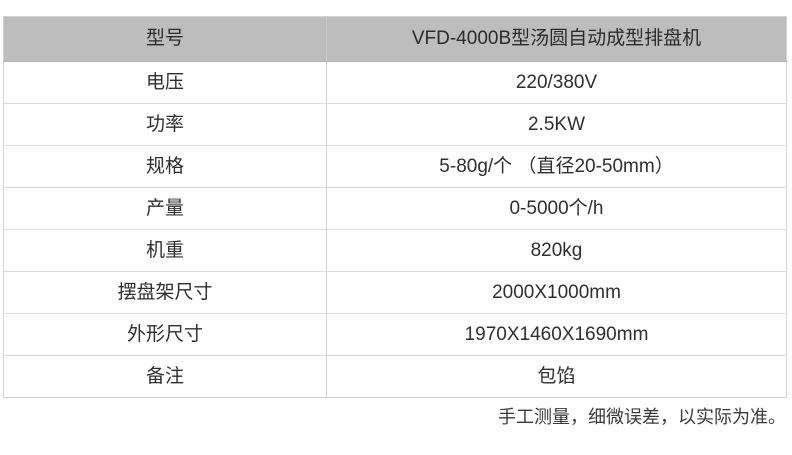  What do you see at coordinates (556, 292) in the screenshot?
I see `row-value: 2000X1000mm` at bounding box center [556, 292].